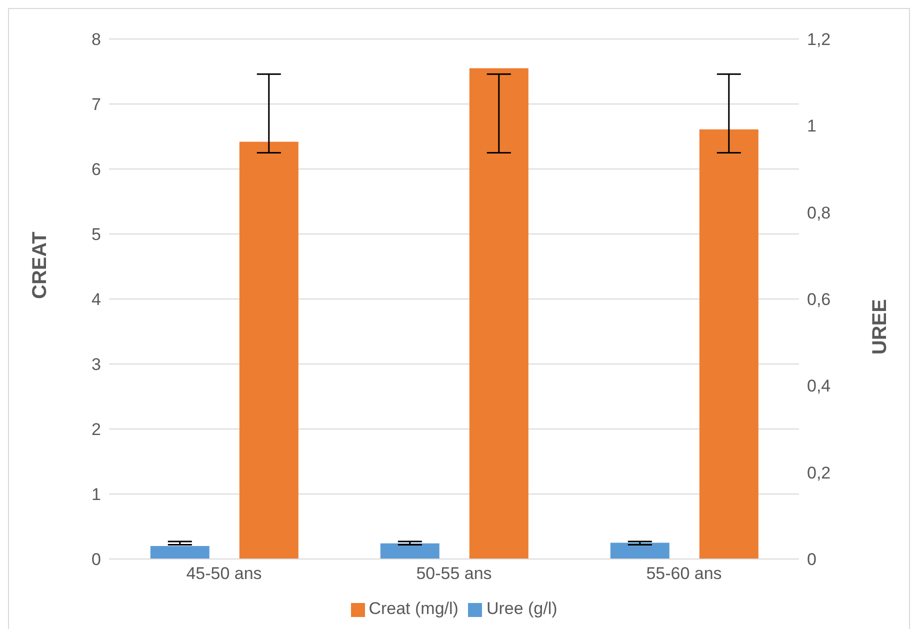 The image size is (915, 629). What do you see at coordinates (96, 170) in the screenshot?
I see `y-tick-label: 6` at bounding box center [96, 170].